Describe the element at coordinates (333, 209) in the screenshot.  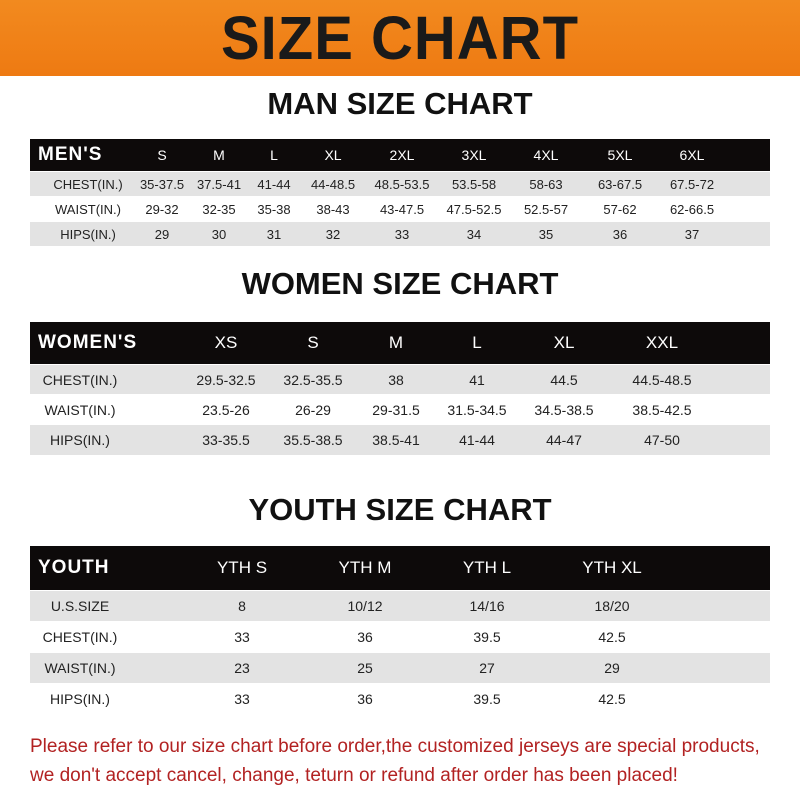
I see `table-cell: 38-43` at that location.